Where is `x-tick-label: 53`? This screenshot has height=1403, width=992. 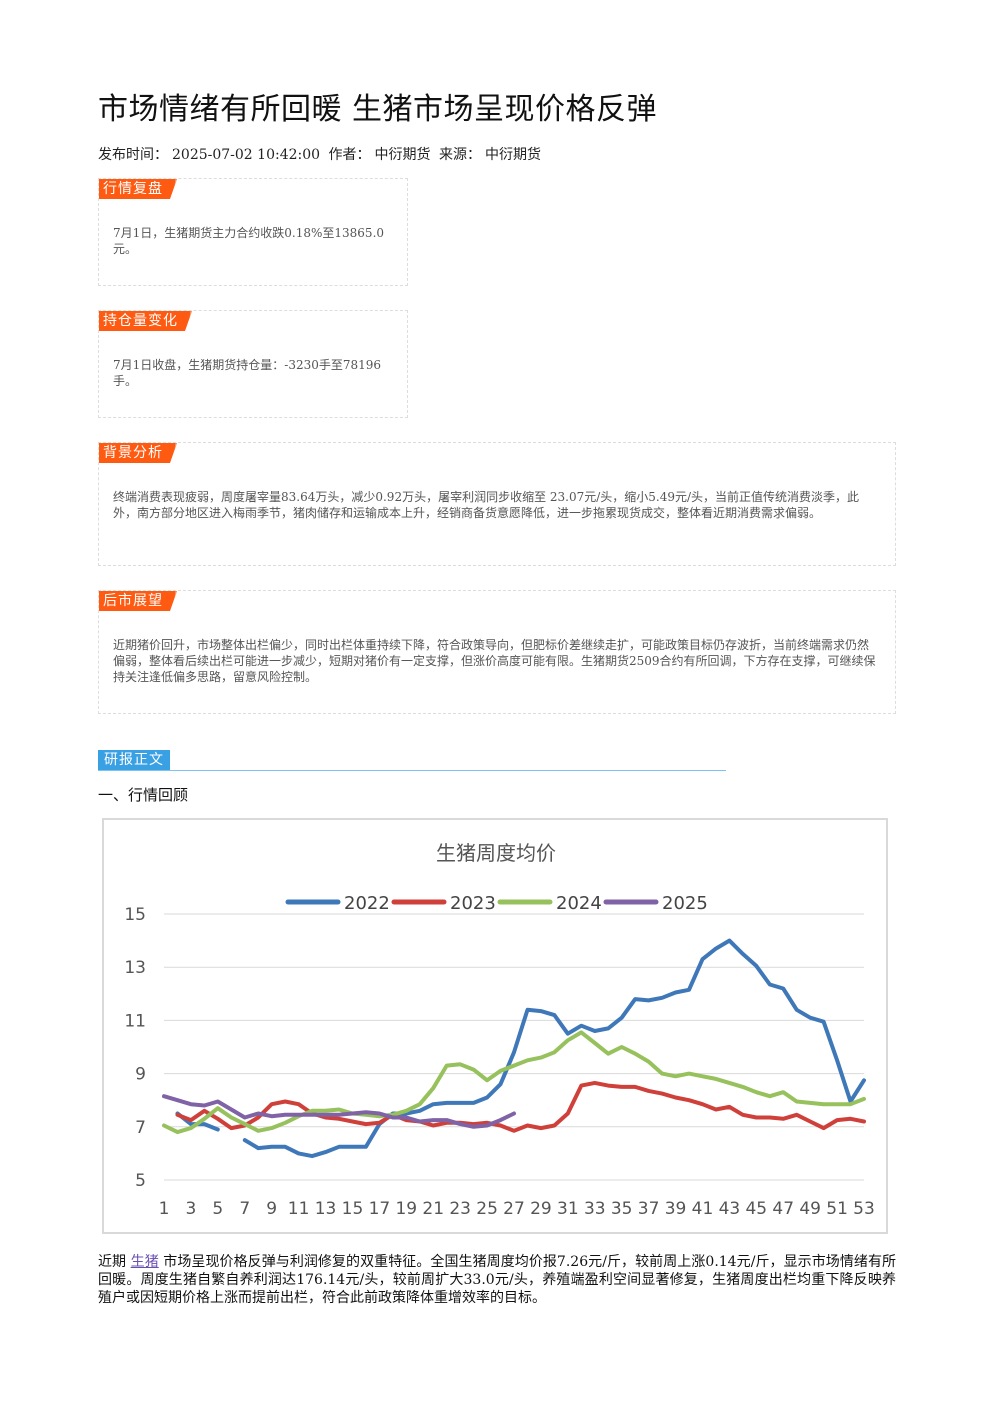
x-tick-label: 53 is located at coordinates (864, 1209).